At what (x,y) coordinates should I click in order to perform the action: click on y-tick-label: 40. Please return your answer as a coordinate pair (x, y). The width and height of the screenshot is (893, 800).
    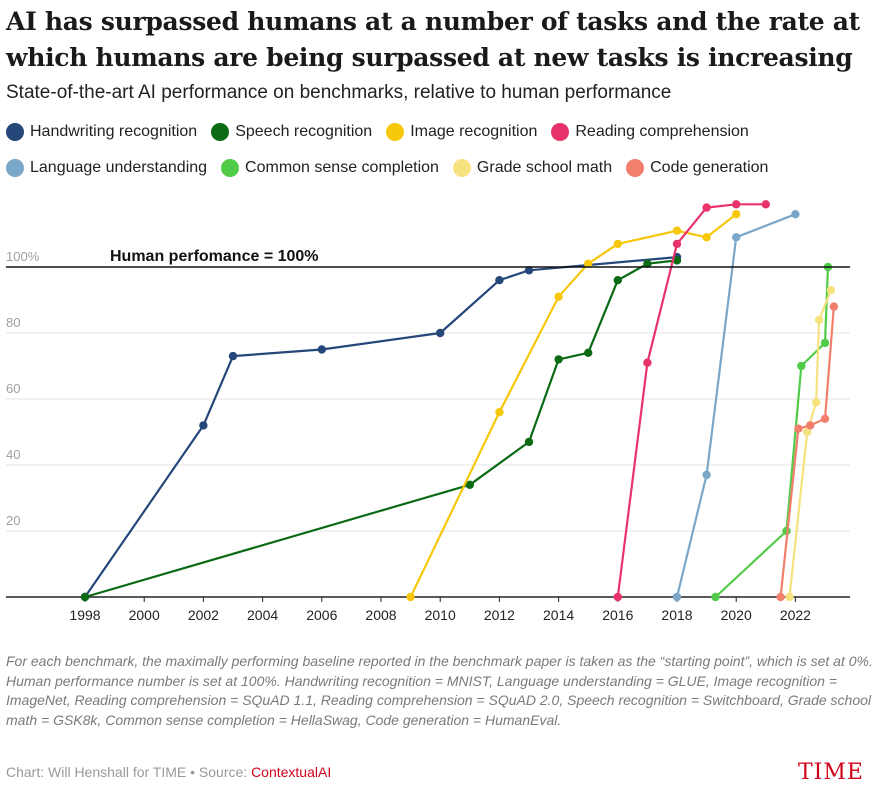
    Looking at the image, I should click on (13, 454).